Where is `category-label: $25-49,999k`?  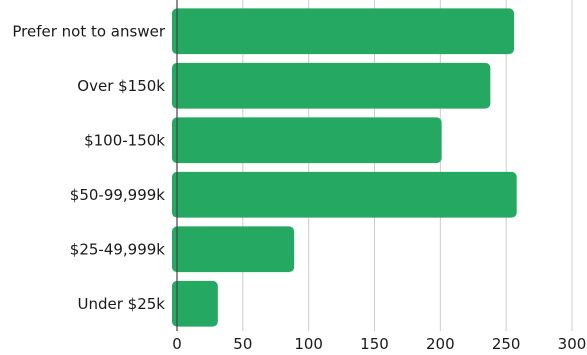 category-label: $25-49,999k is located at coordinates (118, 249).